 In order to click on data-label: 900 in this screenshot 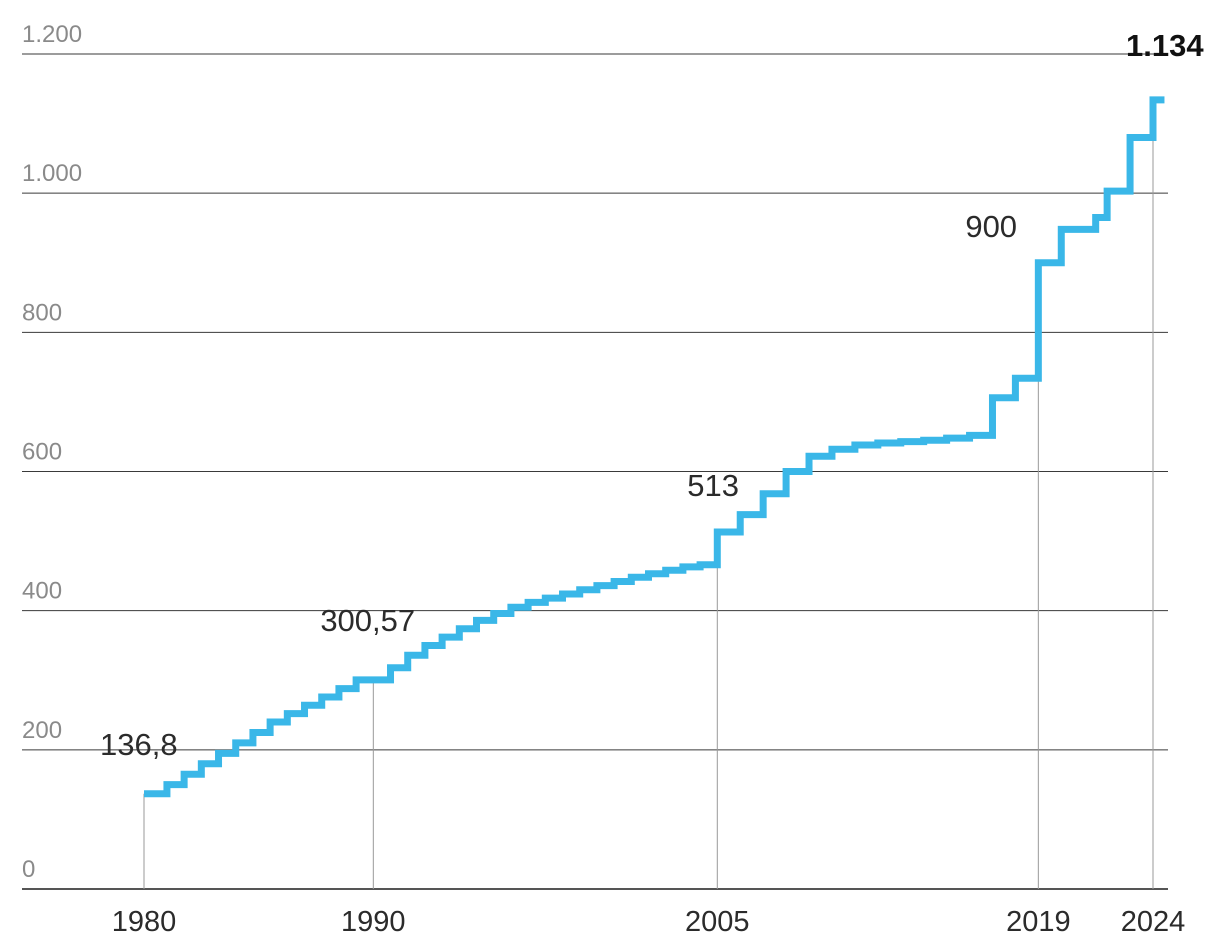, I will do `click(991, 226)`.